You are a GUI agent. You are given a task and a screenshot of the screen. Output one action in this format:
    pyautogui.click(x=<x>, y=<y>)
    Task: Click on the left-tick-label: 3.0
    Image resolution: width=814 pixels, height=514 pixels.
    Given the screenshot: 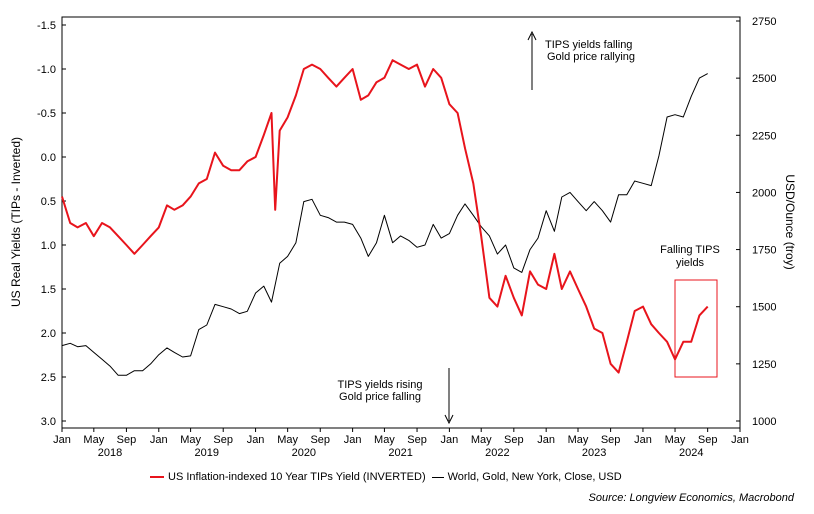 What is the action you would take?
    pyautogui.click(x=48, y=422)
    